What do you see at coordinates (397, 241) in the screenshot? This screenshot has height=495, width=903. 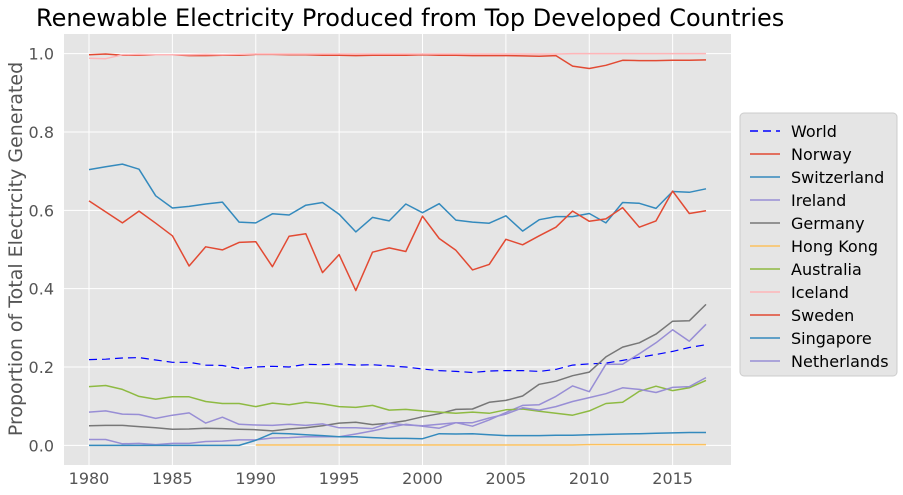 I see `series-line-sweden` at bounding box center [397, 241].